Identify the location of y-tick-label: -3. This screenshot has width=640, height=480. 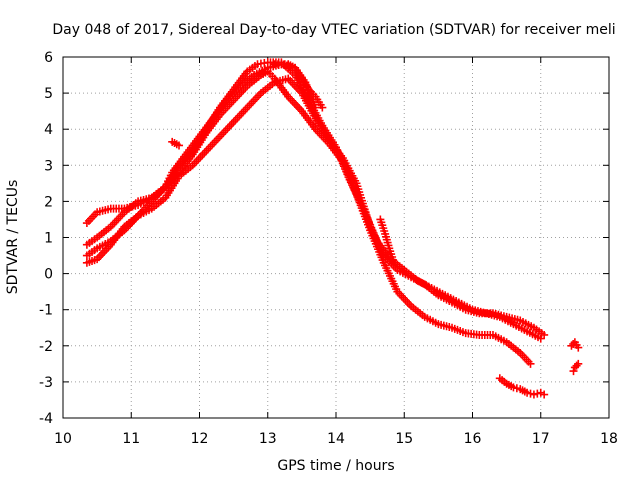
(46, 383).